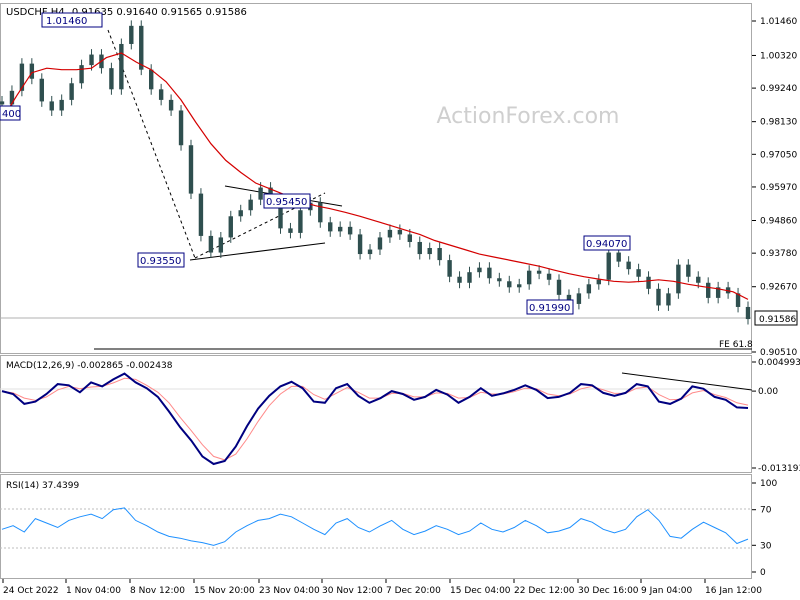 The height and width of the screenshot is (600, 800). Describe the element at coordinates (528, 116) in the screenshot. I see `watermark: ActionForex.com` at that location.